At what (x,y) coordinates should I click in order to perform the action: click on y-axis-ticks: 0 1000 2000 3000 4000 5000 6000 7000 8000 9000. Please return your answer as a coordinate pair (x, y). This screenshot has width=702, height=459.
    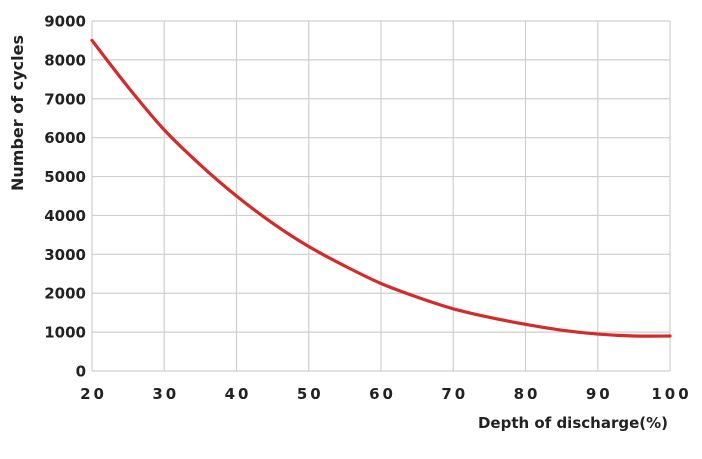
    Looking at the image, I should click on (65, 197).